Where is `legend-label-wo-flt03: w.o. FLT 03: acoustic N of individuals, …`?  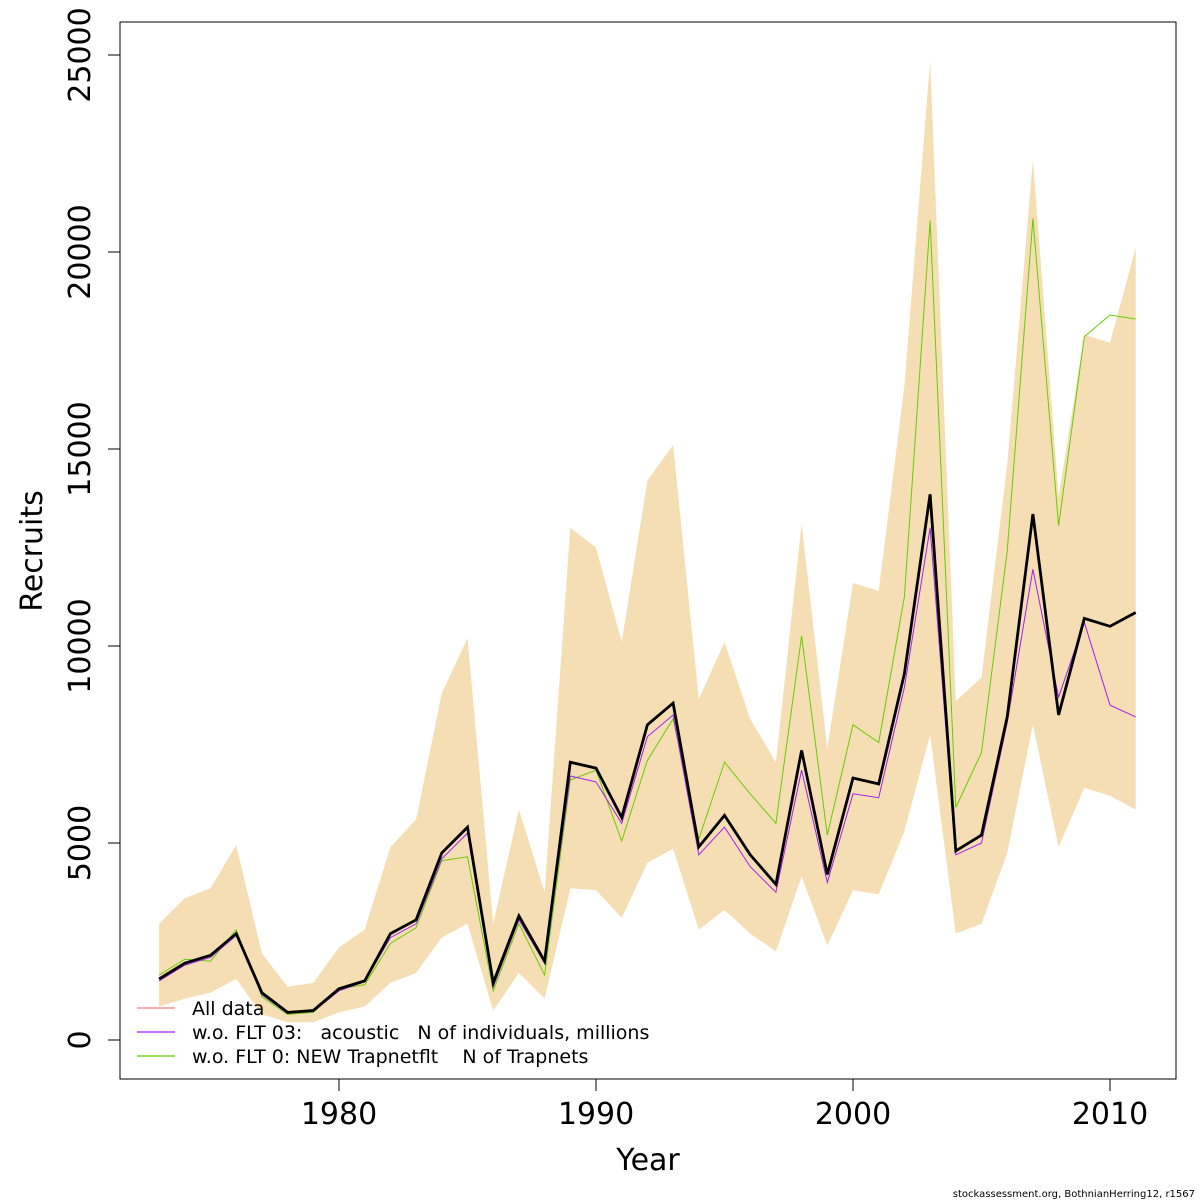
legend-label-wo-flt03: w.o. FLT 03: acoustic N of individuals, … is located at coordinates (420, 1033).